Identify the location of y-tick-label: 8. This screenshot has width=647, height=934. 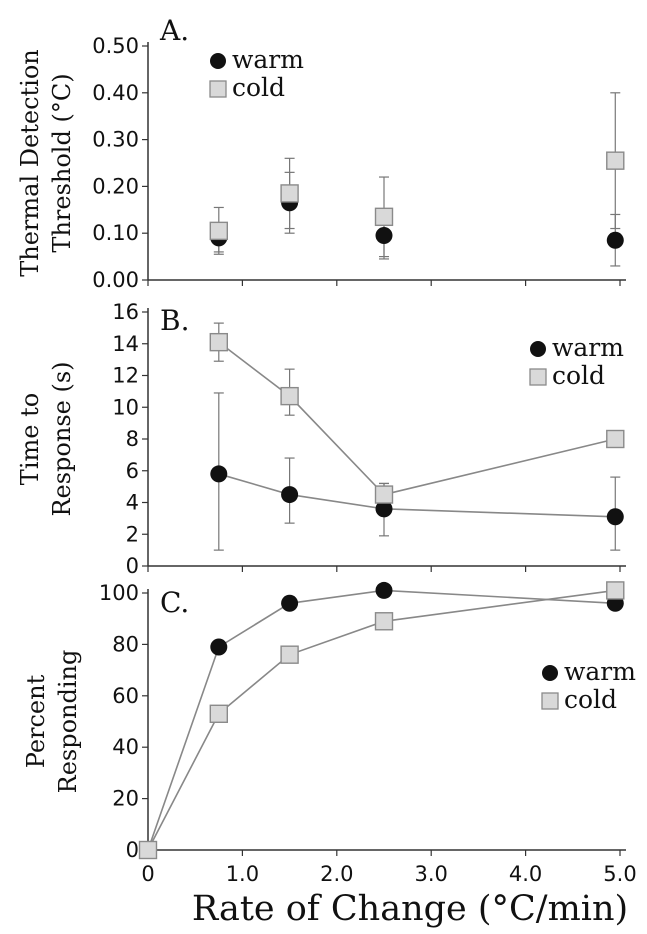
(132, 439).